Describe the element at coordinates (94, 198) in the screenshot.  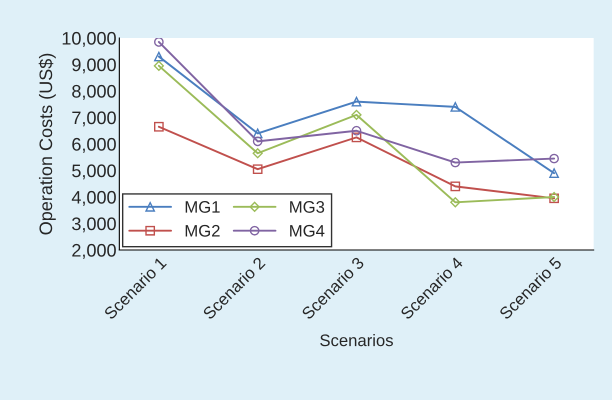
I see `y-tick-label: 4,000` at that location.